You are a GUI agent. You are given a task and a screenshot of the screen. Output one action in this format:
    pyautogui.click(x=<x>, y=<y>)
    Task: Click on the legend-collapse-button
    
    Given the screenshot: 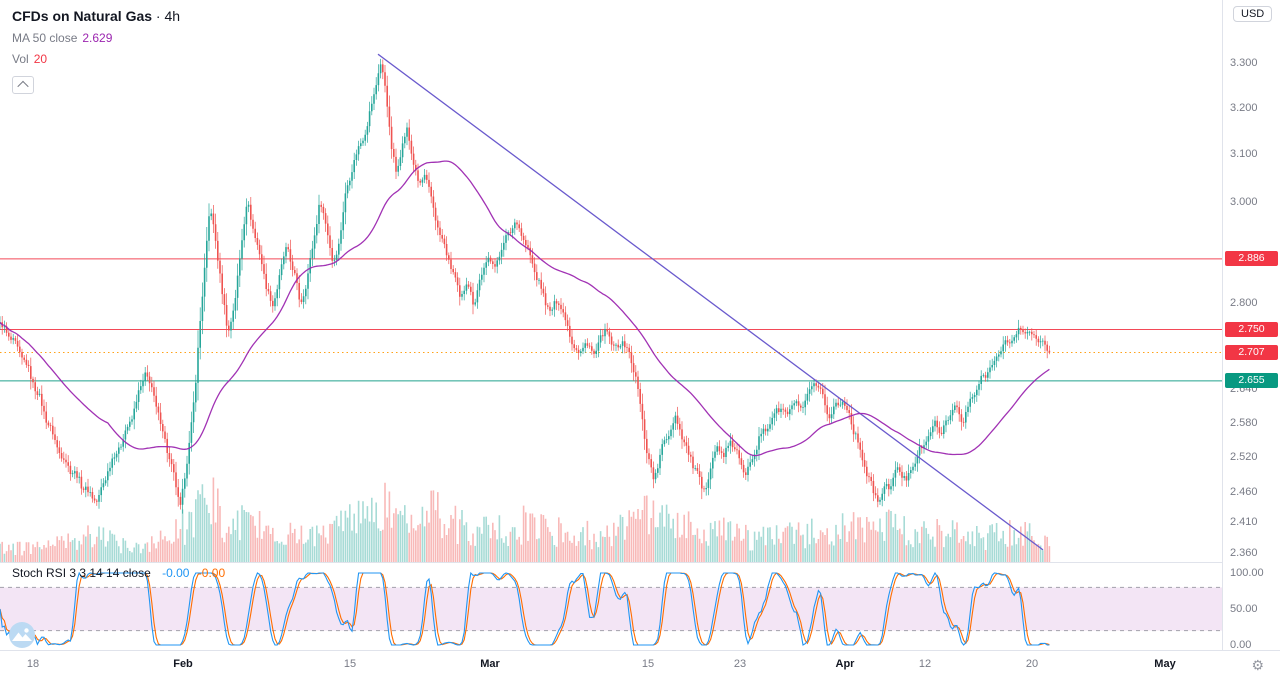 What is the action you would take?
    pyautogui.click(x=23, y=85)
    